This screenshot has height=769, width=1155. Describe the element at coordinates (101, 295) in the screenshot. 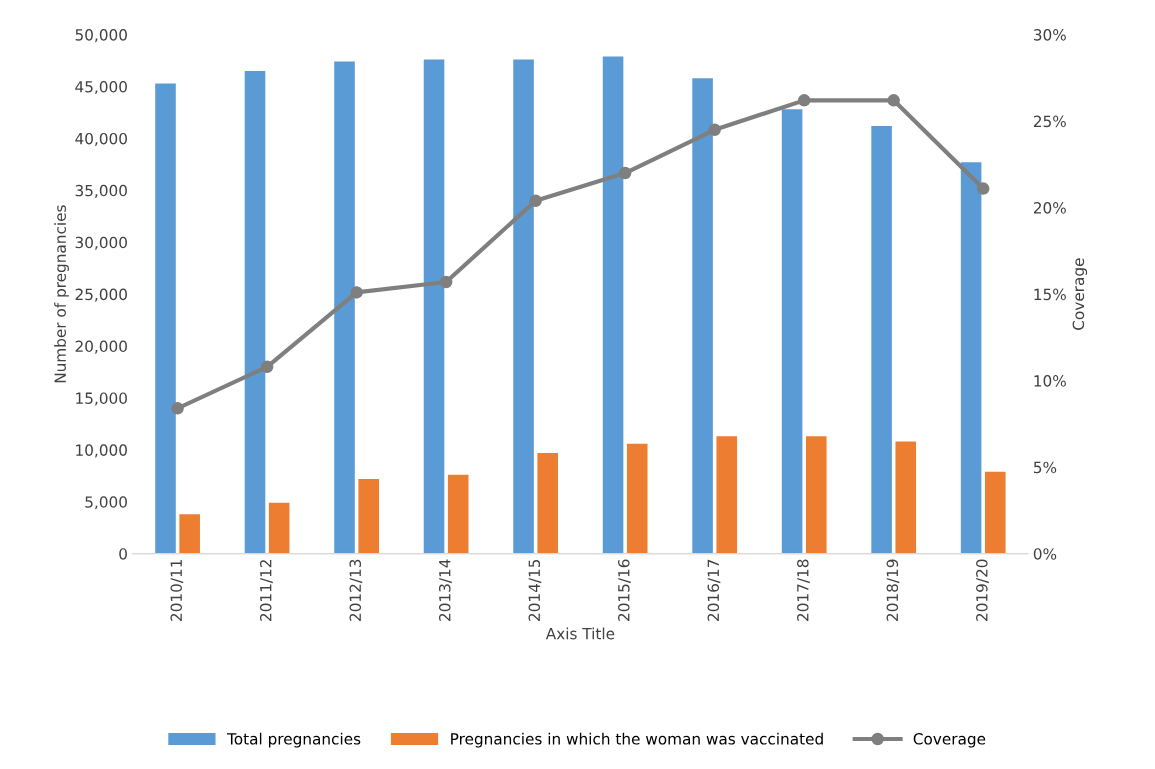

I see `y-tick-label: 25,000` at that location.